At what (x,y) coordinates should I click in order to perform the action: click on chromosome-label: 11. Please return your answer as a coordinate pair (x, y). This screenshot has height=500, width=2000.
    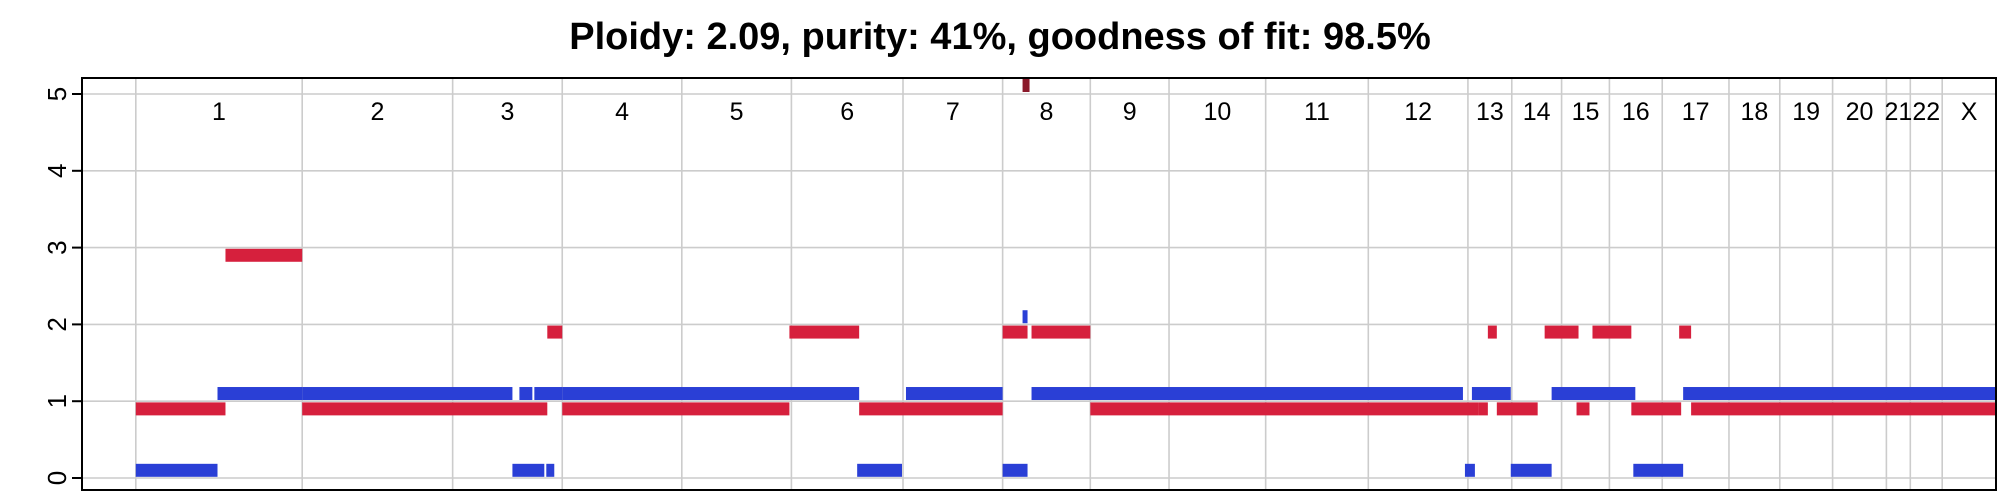
    Looking at the image, I should click on (1317, 112).